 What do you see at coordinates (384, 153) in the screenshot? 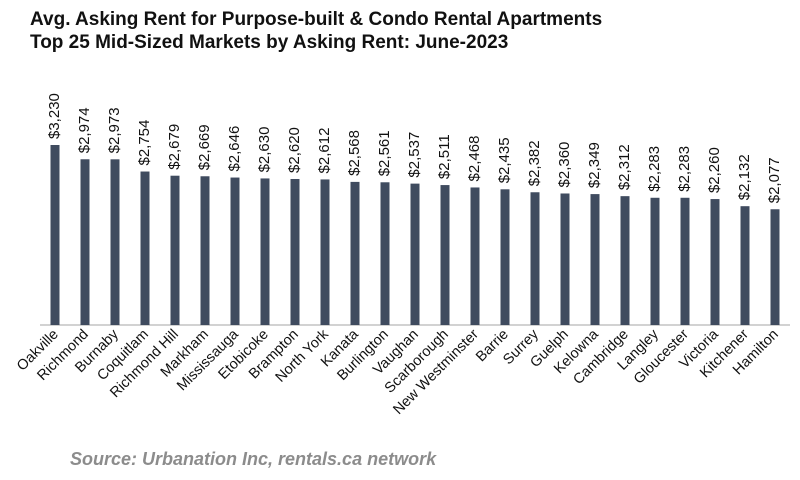
I see `data-label: $2,561` at bounding box center [384, 153].